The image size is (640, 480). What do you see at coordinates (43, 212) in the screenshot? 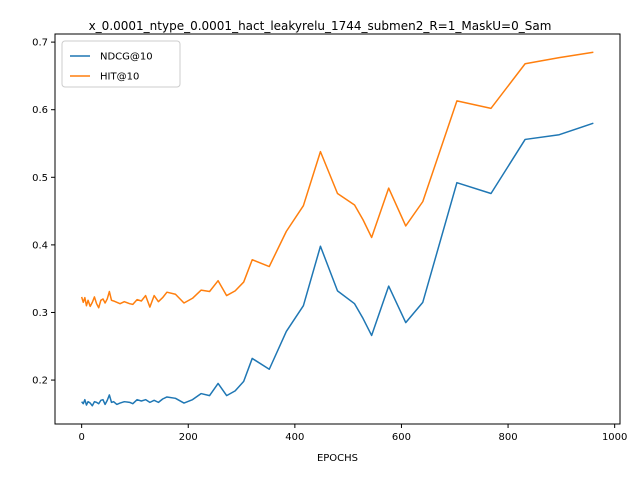
I see `y-axis: 0.2 0.3 0.4 0.5 0.6 0.7` at bounding box center [43, 212].